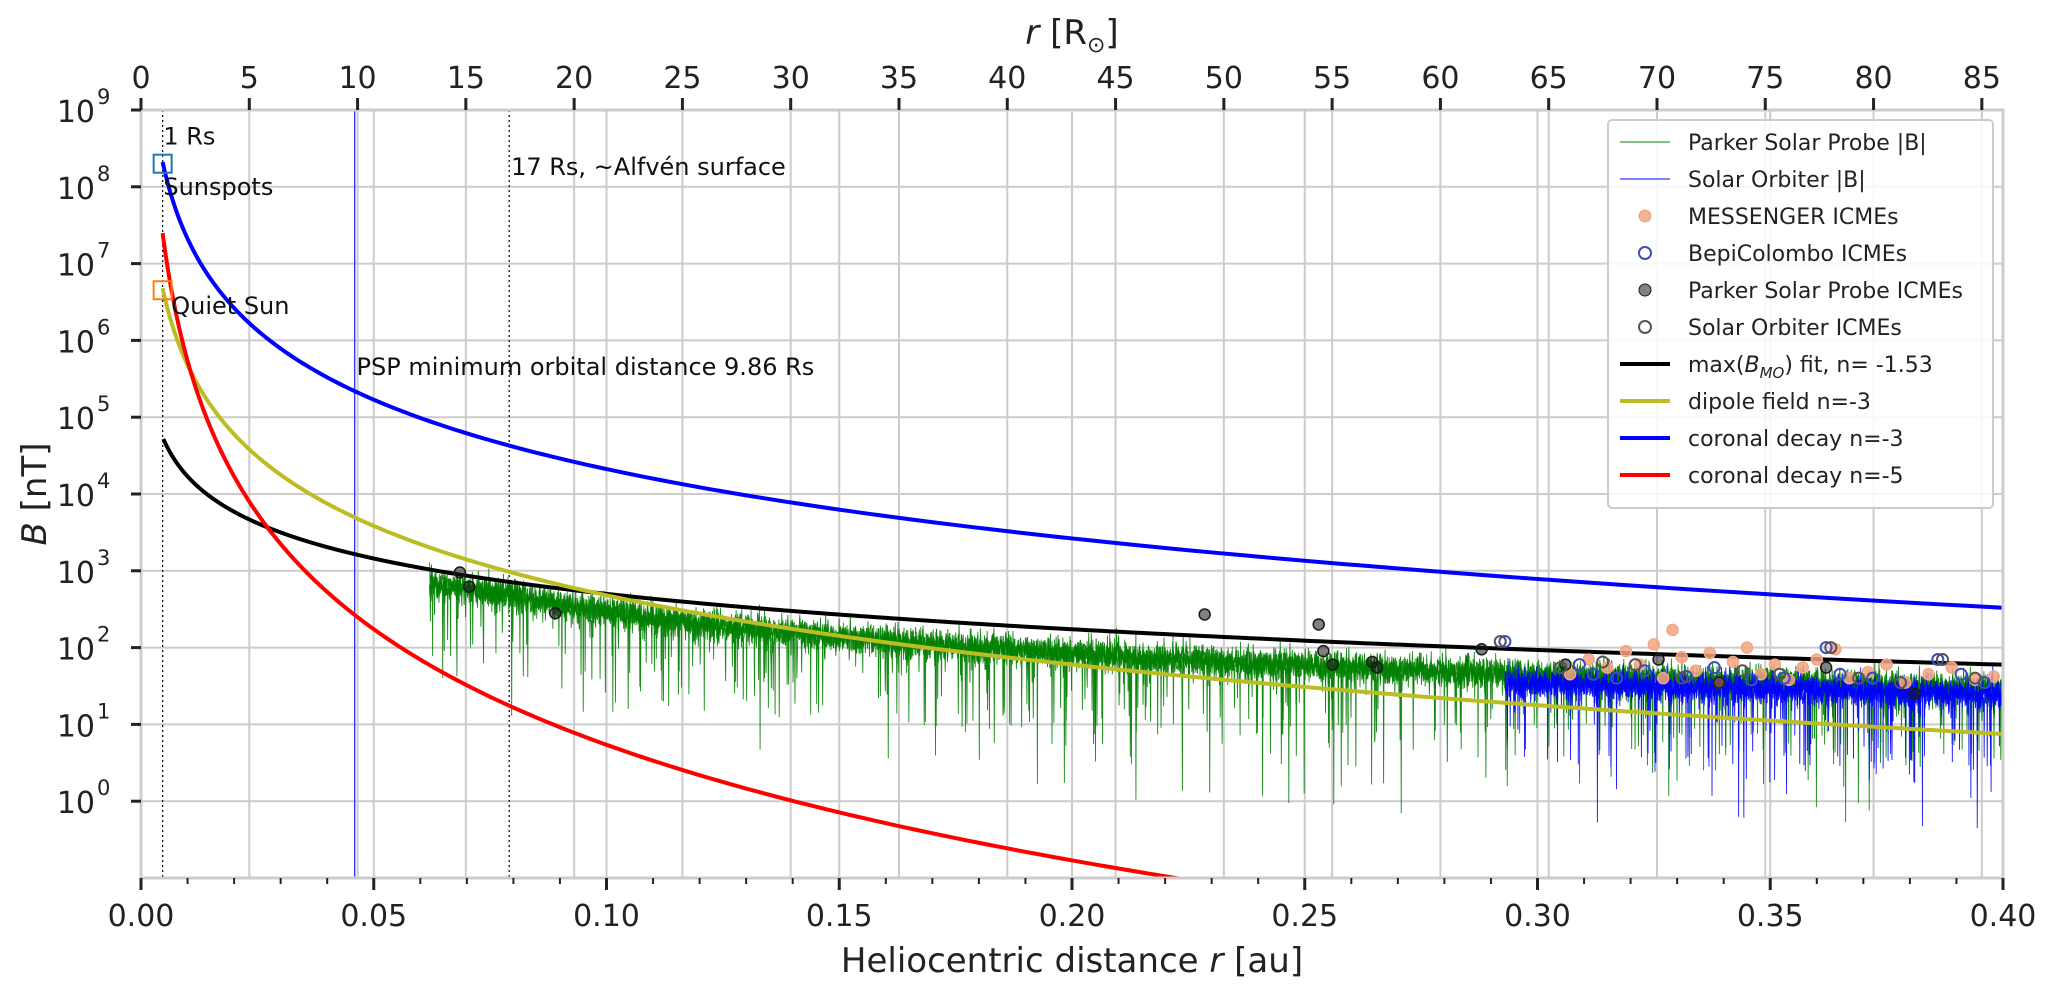 Image resolution: width=2049 pixels, height=997 pixels. What do you see at coordinates (103, 788) in the screenshot?
I see `y-tick-exponent-0: 0` at bounding box center [103, 788].